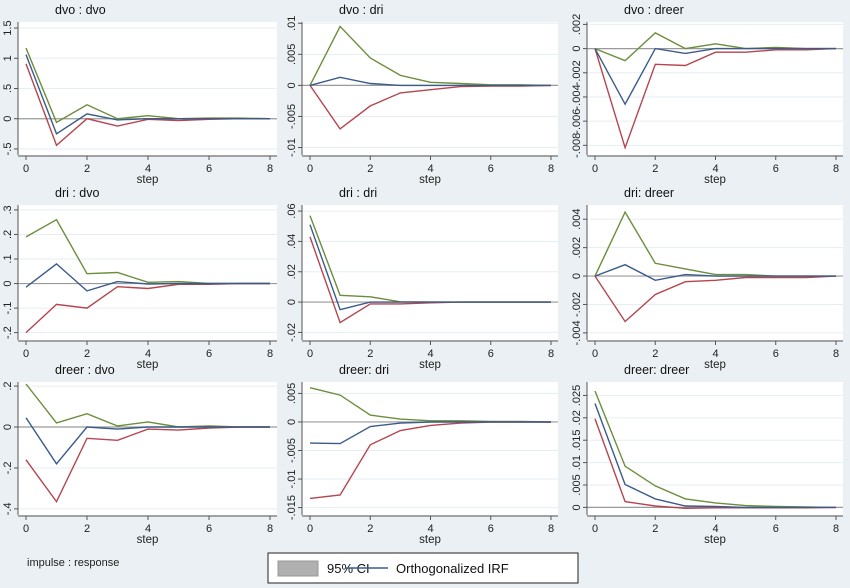 The width and height of the screenshot is (850, 588). I want to click on panel-title: dri : dvo, so click(77, 193).